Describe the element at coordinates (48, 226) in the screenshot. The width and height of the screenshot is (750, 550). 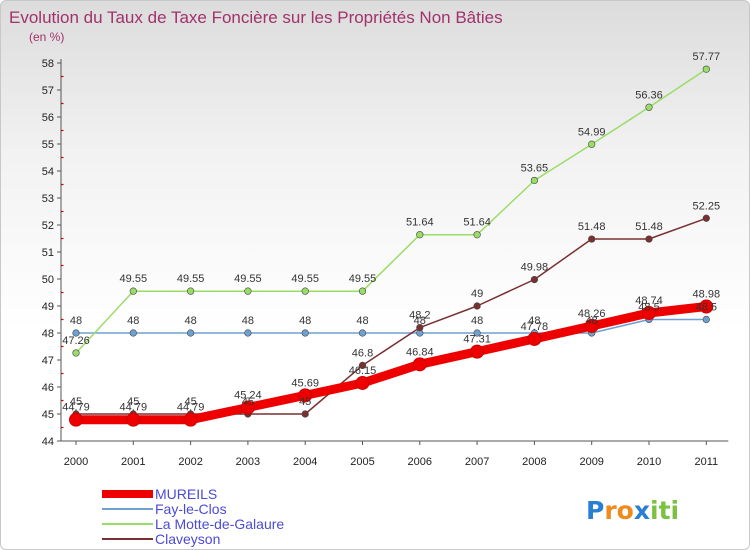
I see `y-tick-label: 52` at that location.